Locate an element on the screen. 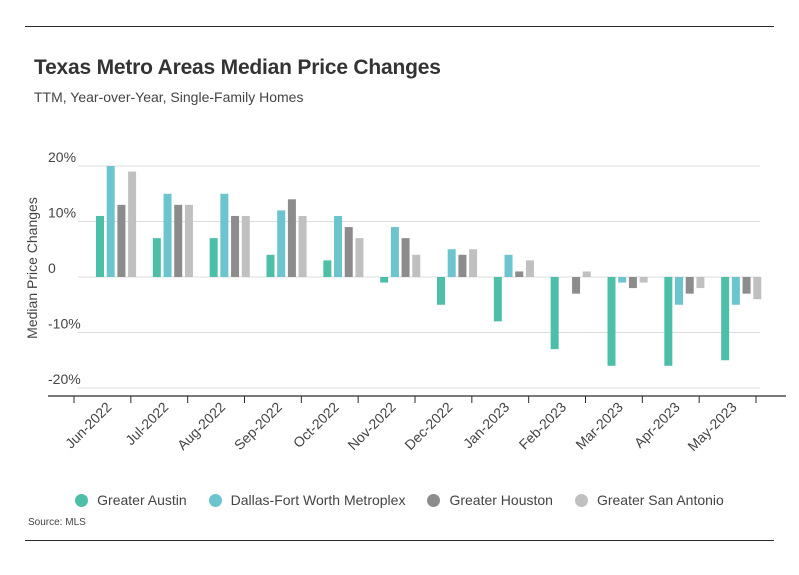 The width and height of the screenshot is (799, 575). legend-item: Dallas-Fort Worth Metroplex is located at coordinates (307, 500).